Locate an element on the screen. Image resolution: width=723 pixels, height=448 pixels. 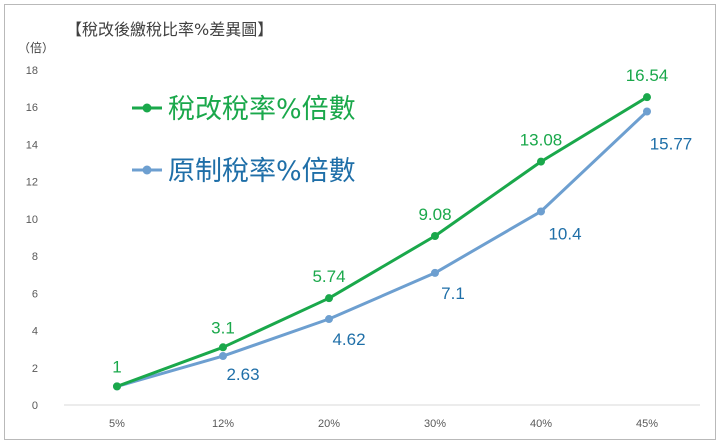
x-tick-label: 30% is located at coordinates (435, 424).